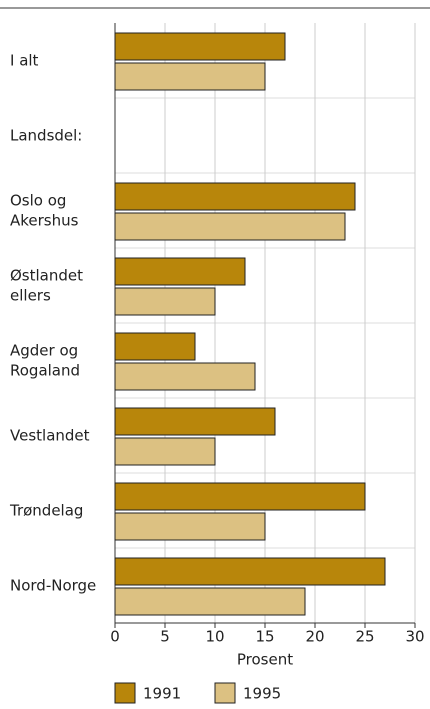  What do you see at coordinates (44, 210) in the screenshot?
I see `y-tick-label: Oslo og Akershus` at bounding box center [44, 210].